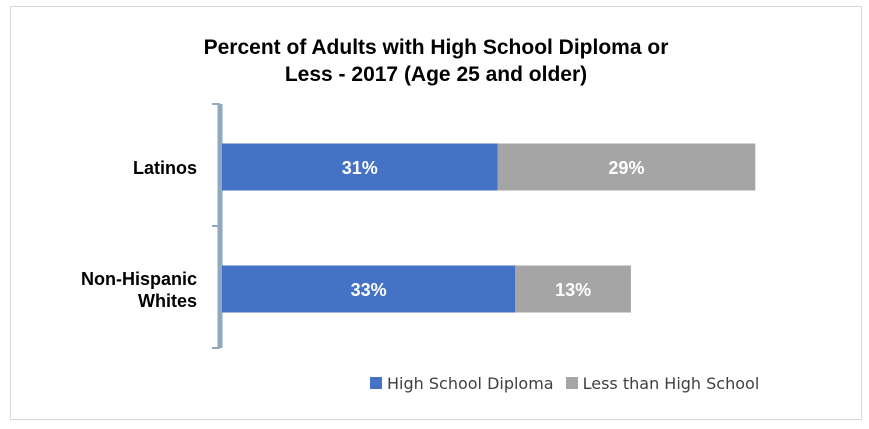 The image size is (869, 429). I want to click on data-label-latinos-less-than-high-school: 29%, so click(626, 168).